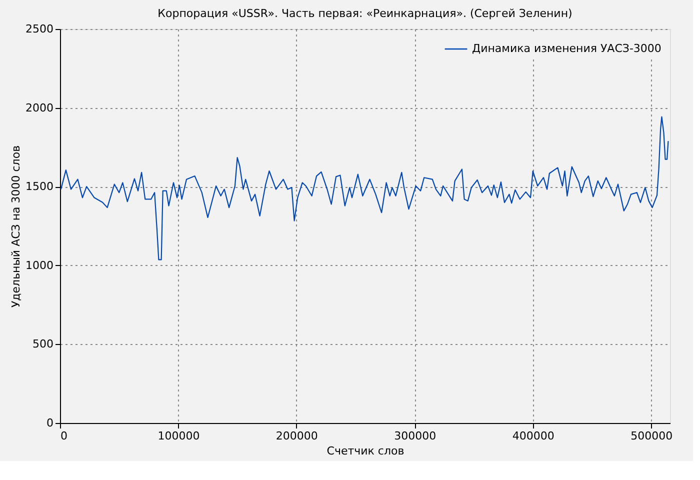 The image size is (700, 480). What do you see at coordinates (365, 13) in the screenshot?
I see `chart-title: Корпорация «USSR». Часть первая: «Реинкарнация». (Сергей Зеленин)` at bounding box center [365, 13].